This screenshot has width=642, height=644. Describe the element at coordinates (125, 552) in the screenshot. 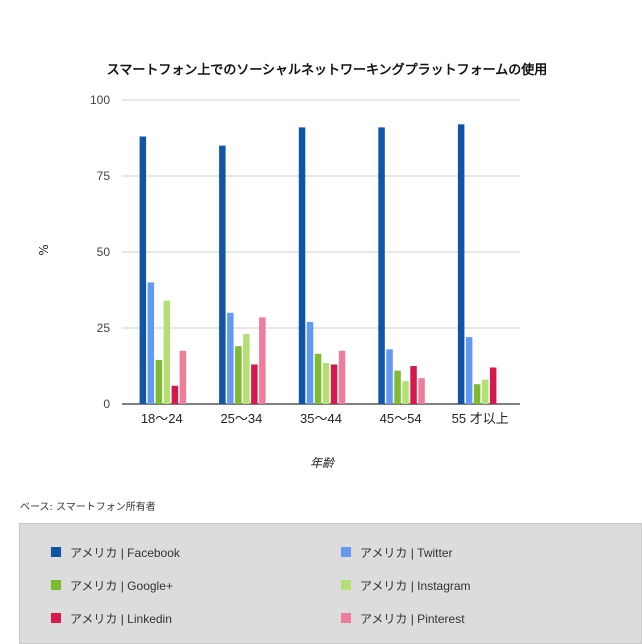

I see `legend-label: アメリカ | Facebook` at that location.